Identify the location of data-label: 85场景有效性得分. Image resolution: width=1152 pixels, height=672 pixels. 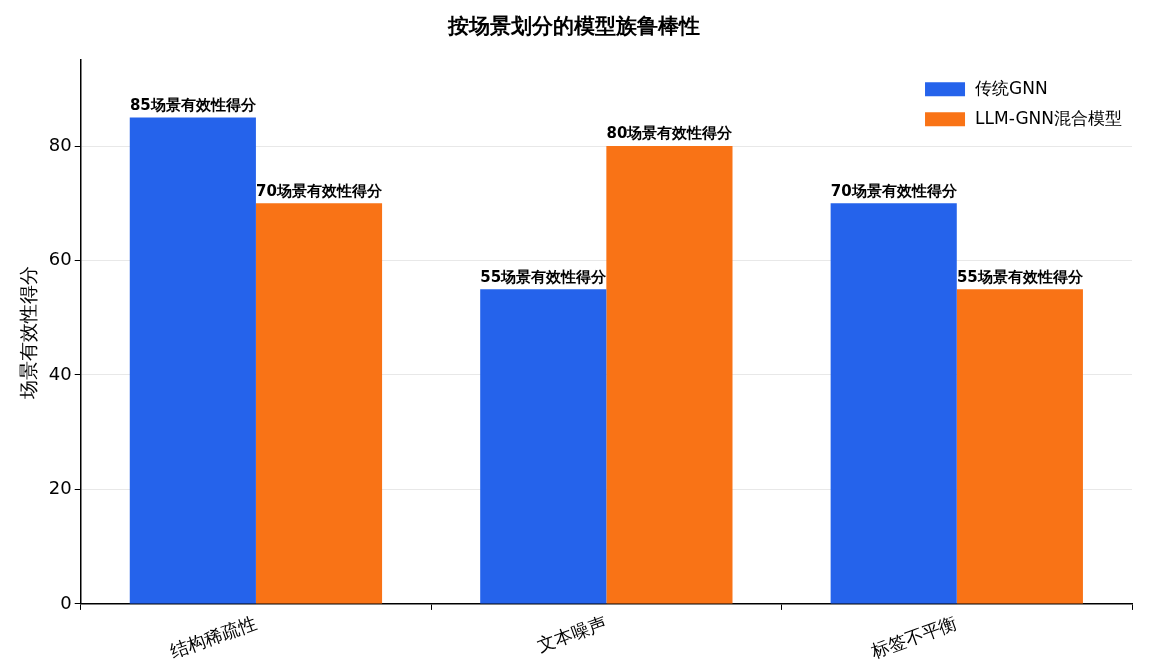
(193, 104).